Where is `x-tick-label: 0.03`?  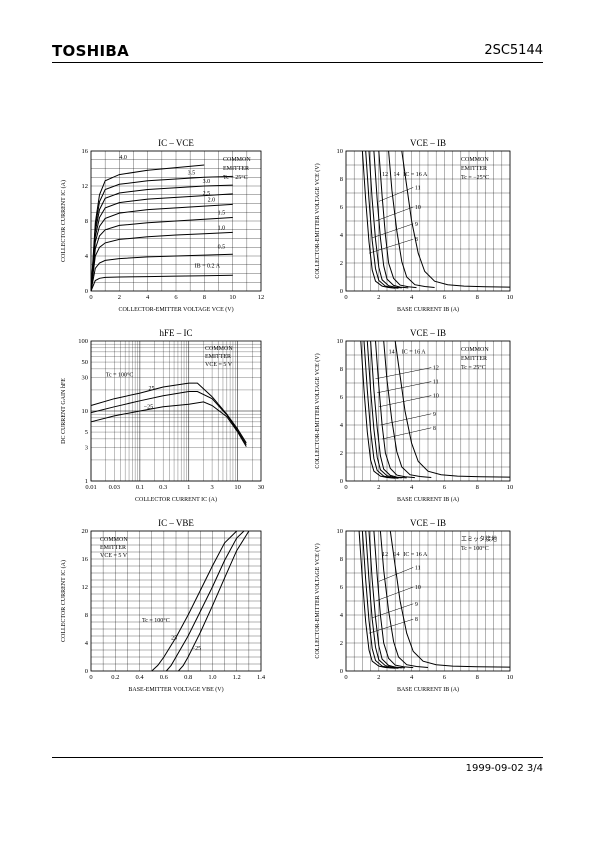 x-tick-label: 0.03 is located at coordinates (114, 487).